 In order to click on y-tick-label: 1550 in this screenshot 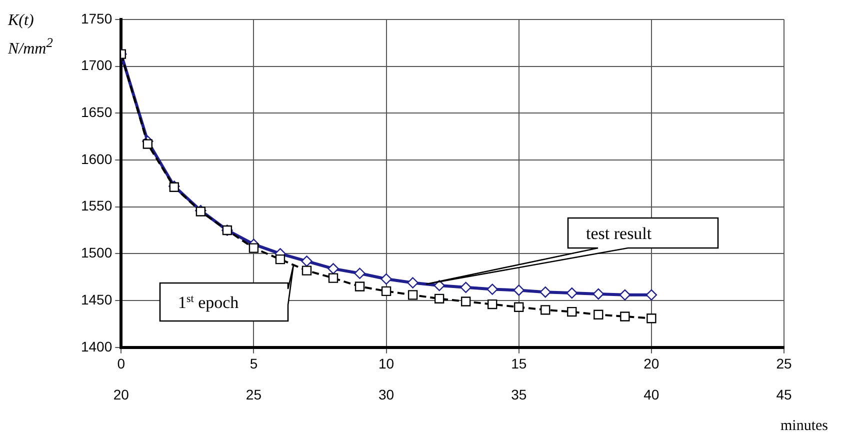, I will do `click(96, 206)`.